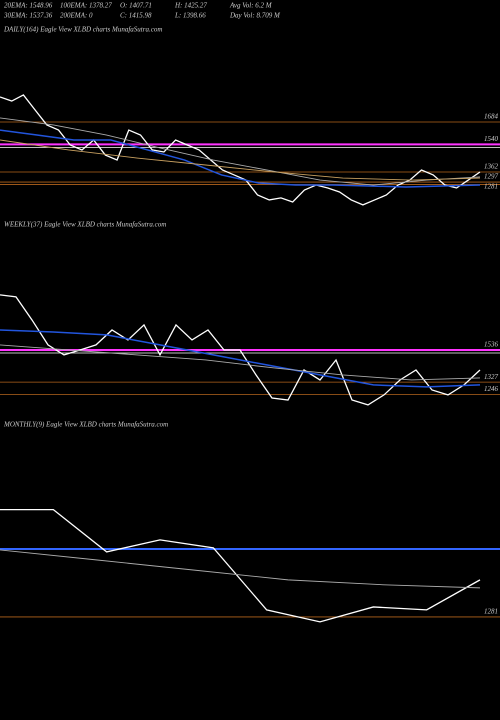 This screenshot has width=500, height=720. Describe the element at coordinates (491, 345) in the screenshot. I see `level-label: 1536` at that location.